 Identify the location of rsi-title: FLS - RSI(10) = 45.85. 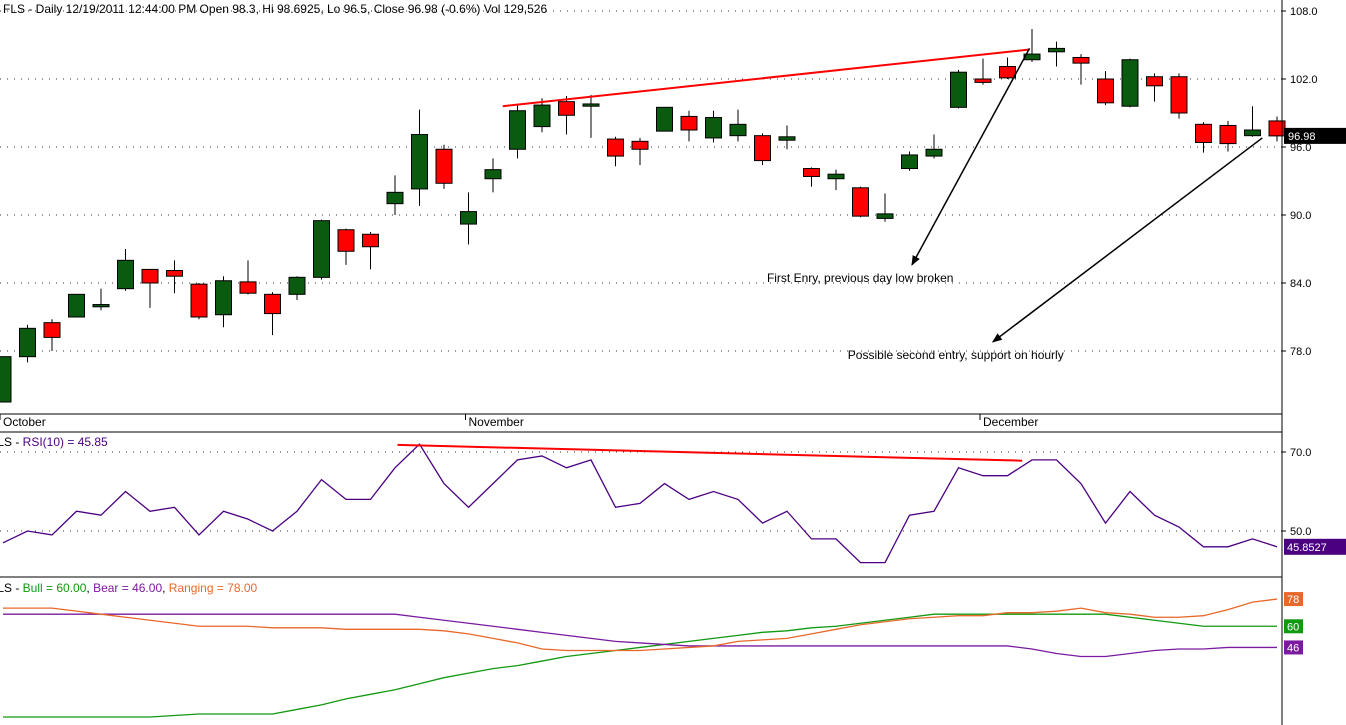
(54, 442).